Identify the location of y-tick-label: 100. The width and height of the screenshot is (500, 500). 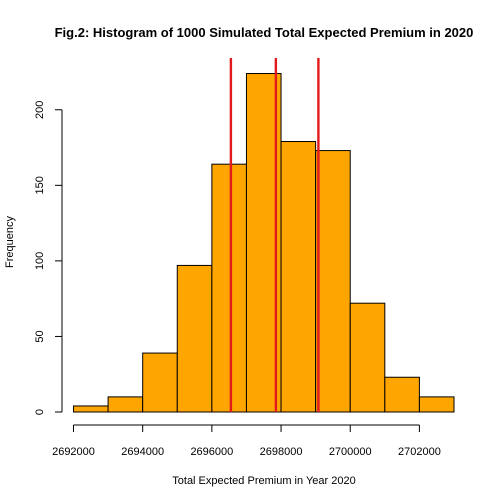
(40, 261).